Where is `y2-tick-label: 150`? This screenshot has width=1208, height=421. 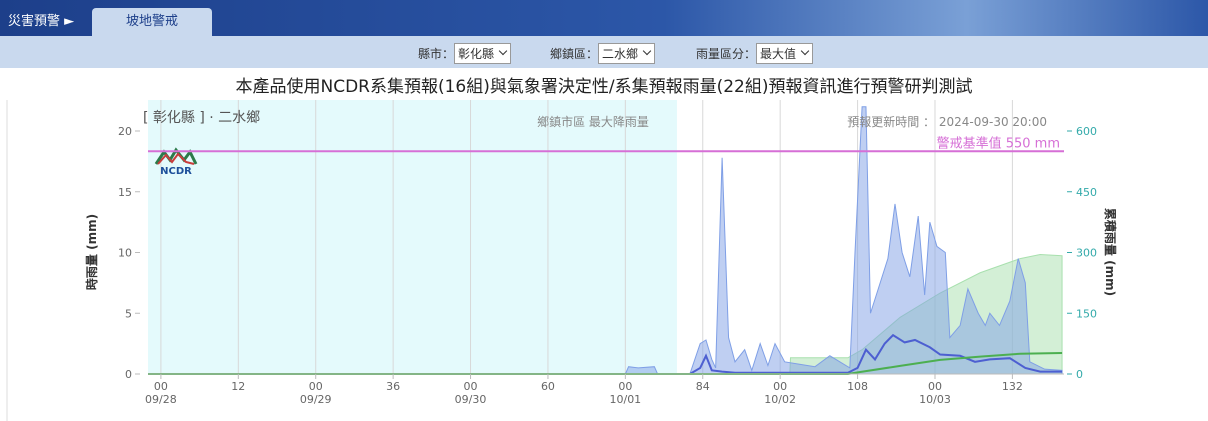 y2-tick-label: 150 is located at coordinates (1086, 313).